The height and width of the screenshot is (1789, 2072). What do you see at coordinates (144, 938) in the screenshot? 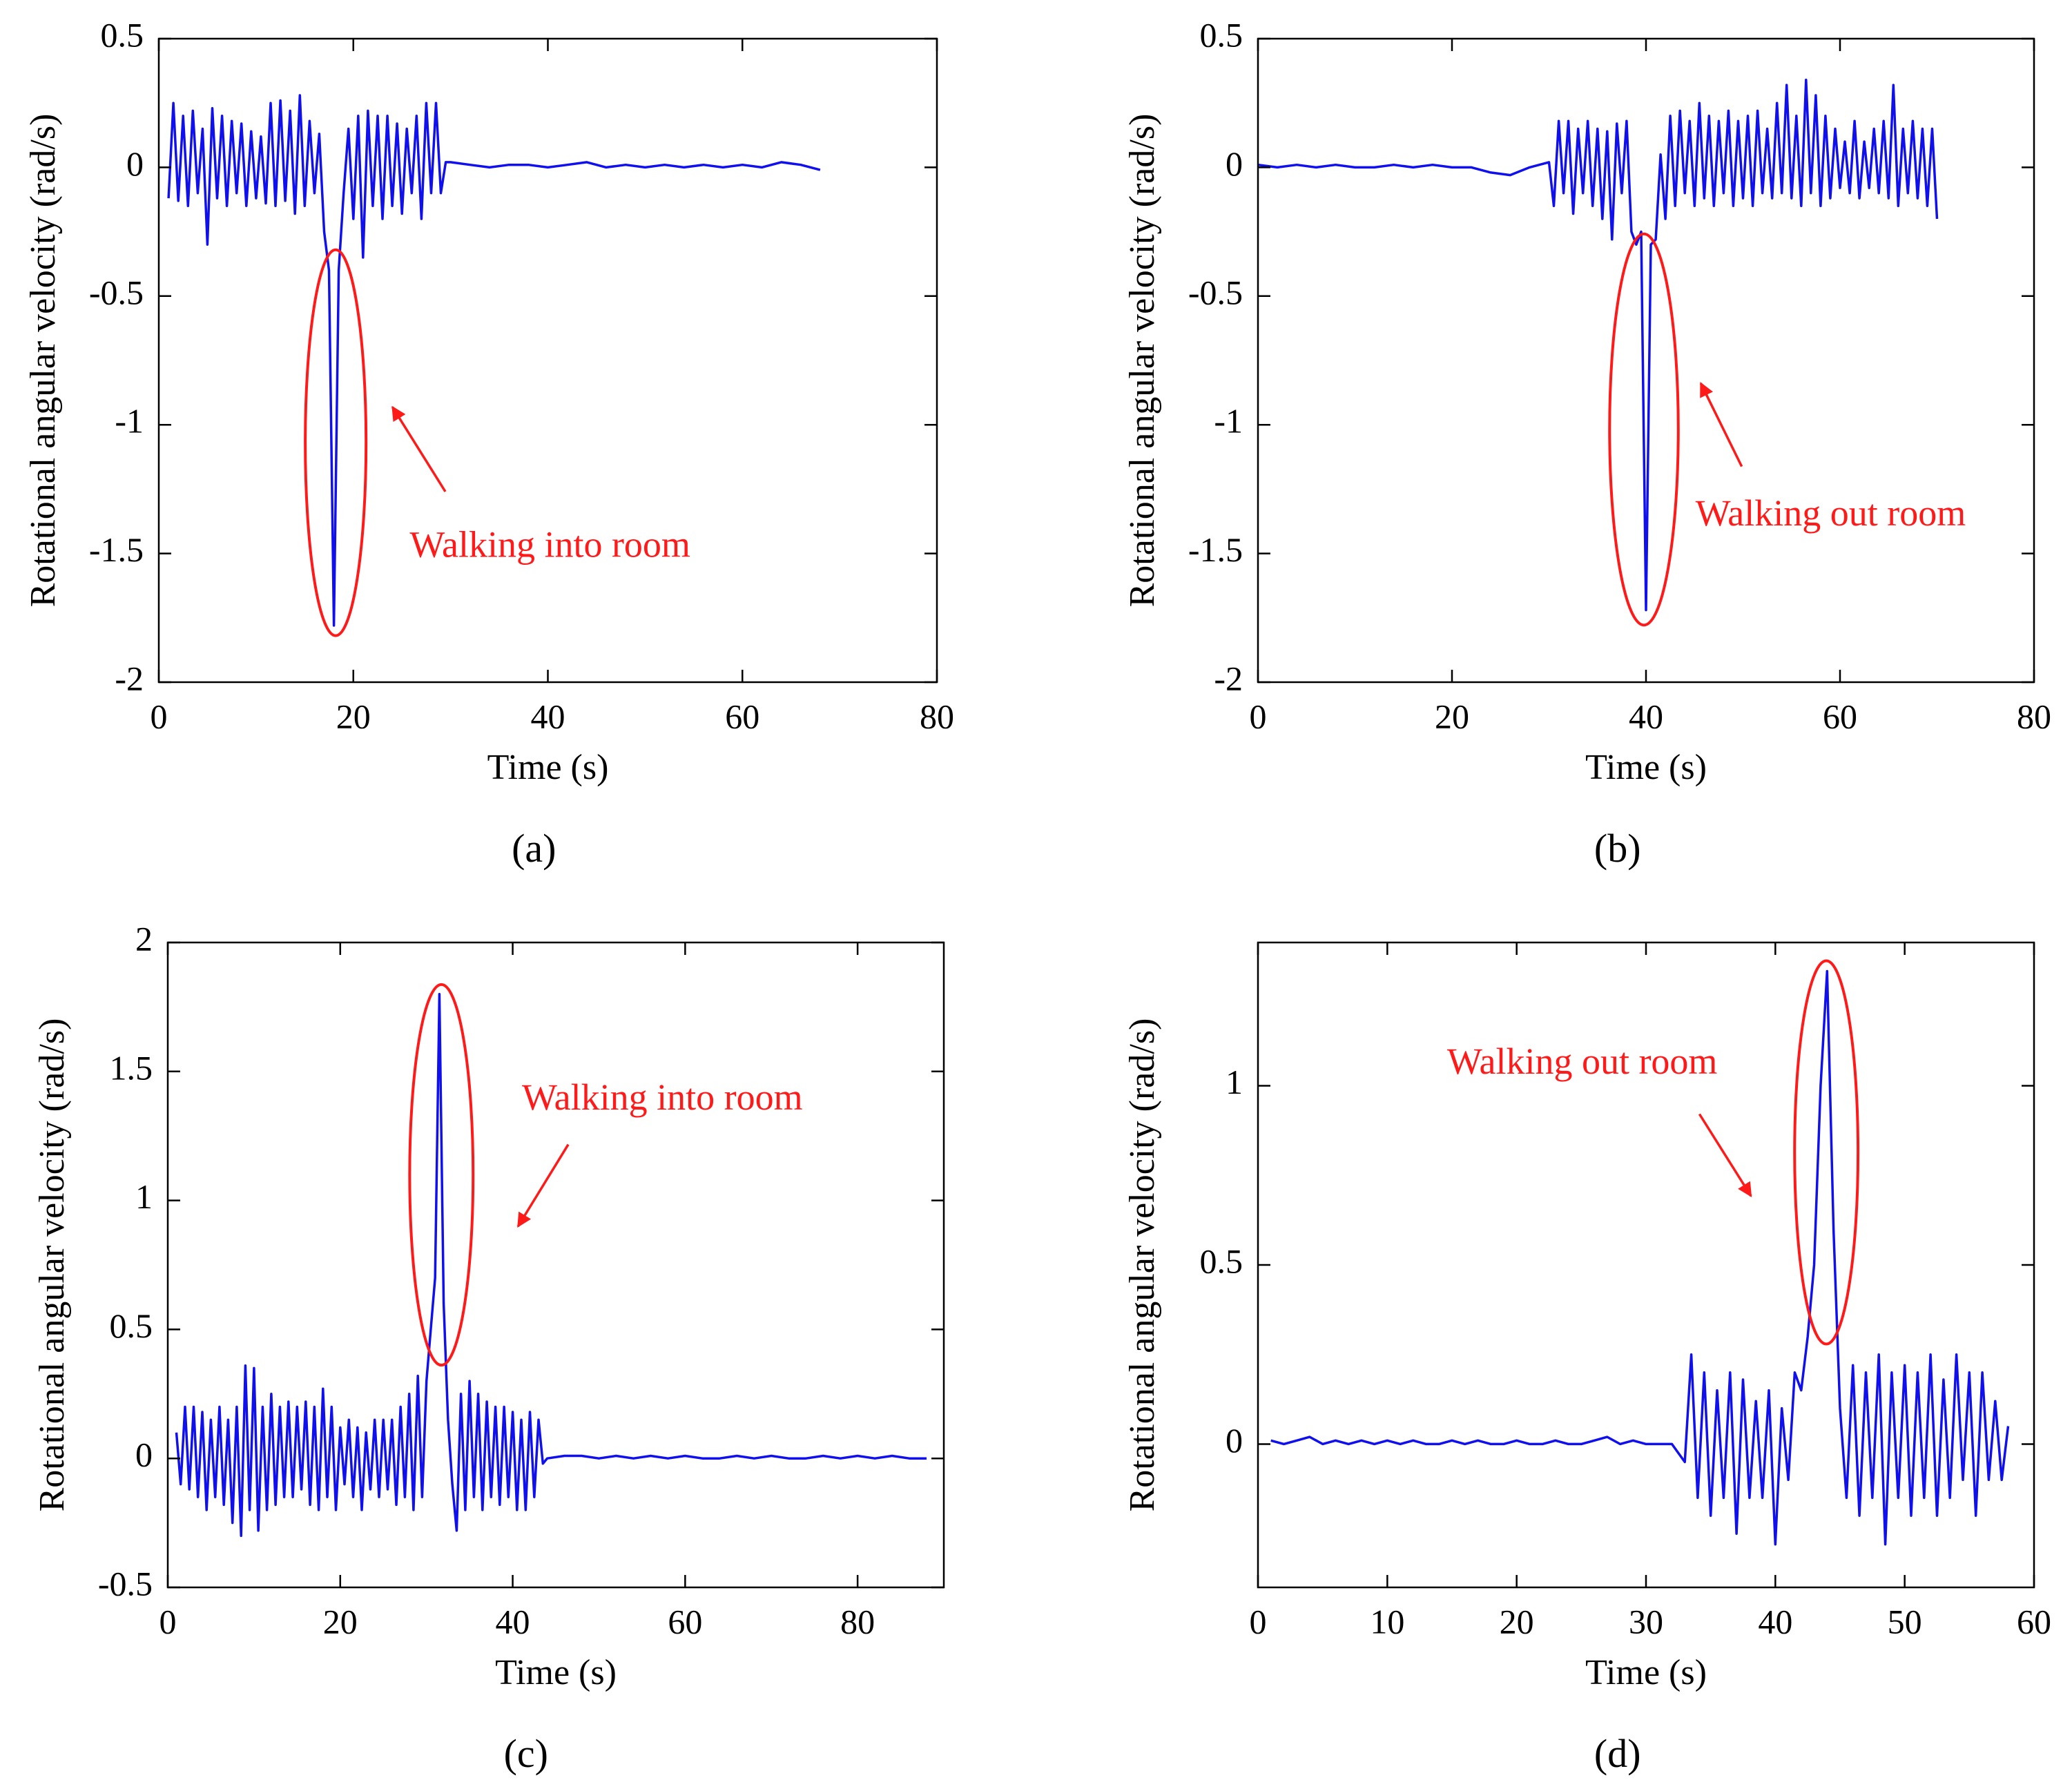
I see `y-tick-label: 2` at bounding box center [144, 938].